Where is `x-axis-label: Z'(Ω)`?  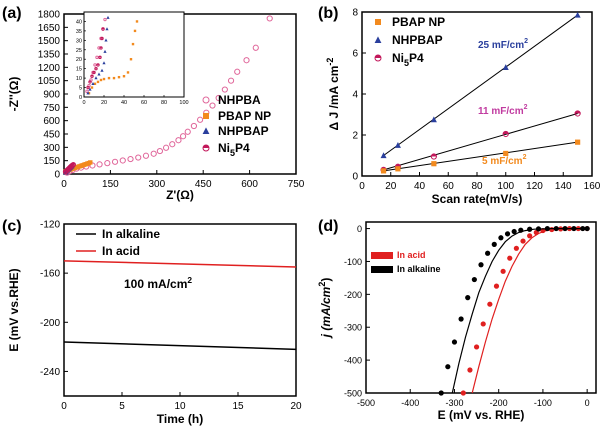
x-axis-label: Z'(Ω) is located at coordinates (180, 195).